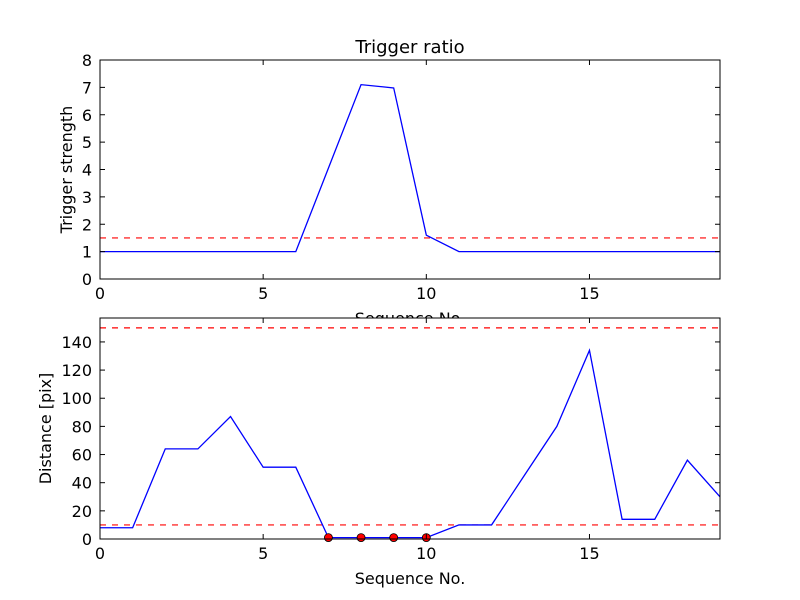 The width and height of the screenshot is (800, 600). What do you see at coordinates (87, 142) in the screenshot?
I see `y-tick-label: 5` at bounding box center [87, 142].